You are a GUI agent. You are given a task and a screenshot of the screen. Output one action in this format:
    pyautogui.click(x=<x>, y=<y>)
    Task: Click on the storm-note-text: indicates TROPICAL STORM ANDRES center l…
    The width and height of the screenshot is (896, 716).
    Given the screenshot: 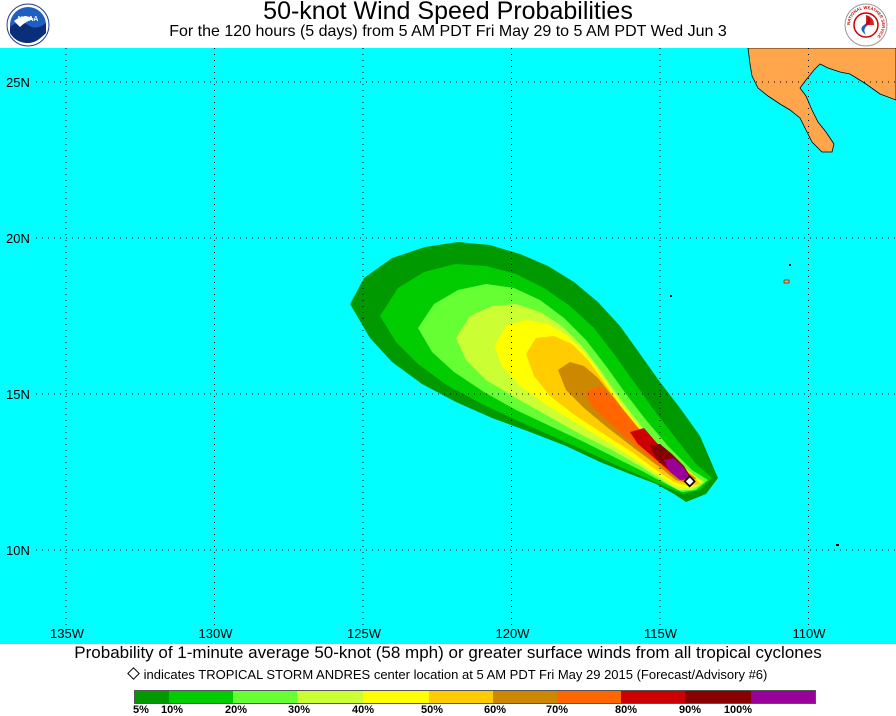 What is the action you would take?
    pyautogui.click(x=455, y=674)
    